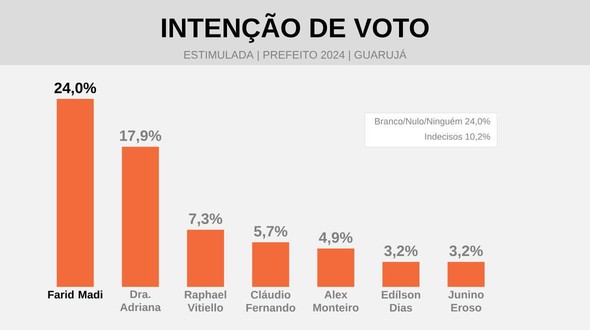 The height and width of the screenshot is (330, 590). What do you see at coordinates (432, 122) in the screenshot?
I see `annotation: Branco/Nulo/Ninguém 24,0%` at bounding box center [432, 122].